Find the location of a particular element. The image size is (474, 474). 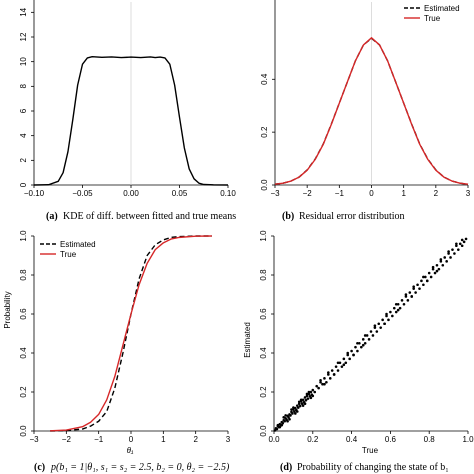

panel-c-series-line-estimated is located at coordinates (131, 333).